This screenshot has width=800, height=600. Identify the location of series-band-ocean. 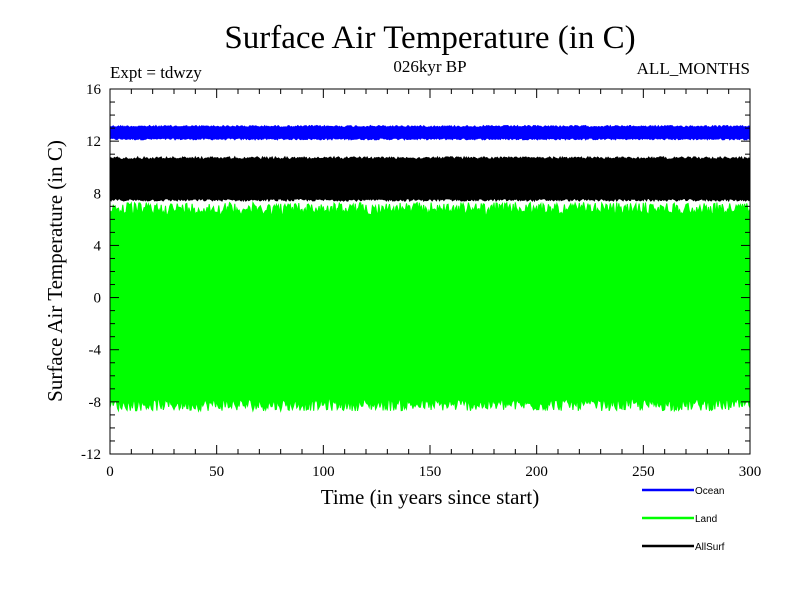
(430, 132).